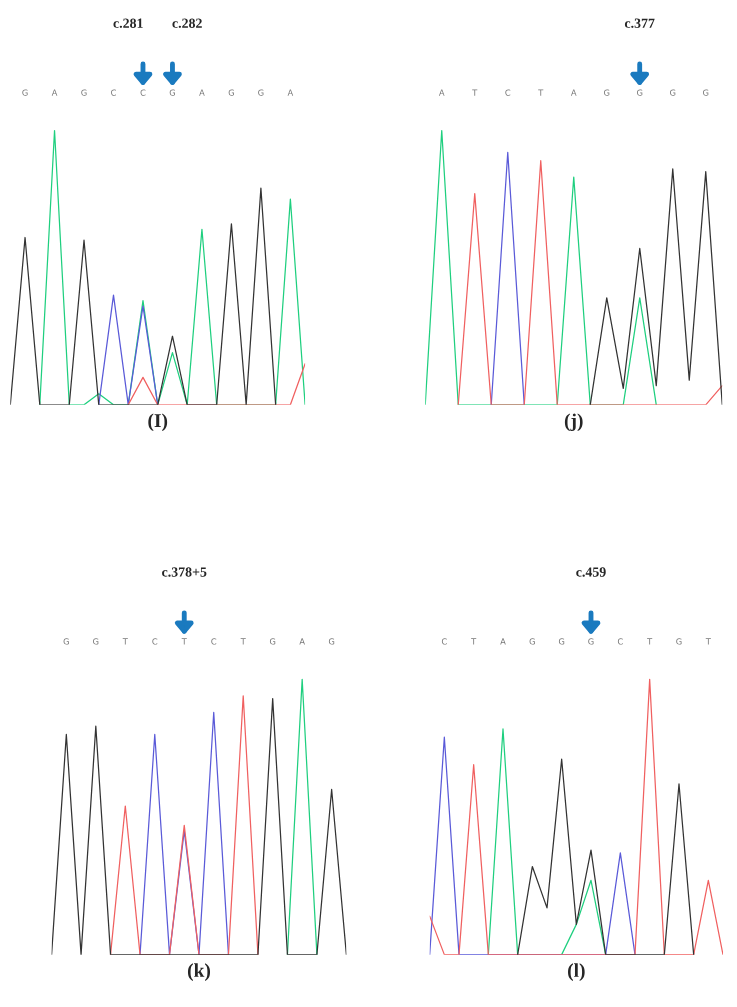  I want to click on x-axis-title: (l), so click(576, 972).